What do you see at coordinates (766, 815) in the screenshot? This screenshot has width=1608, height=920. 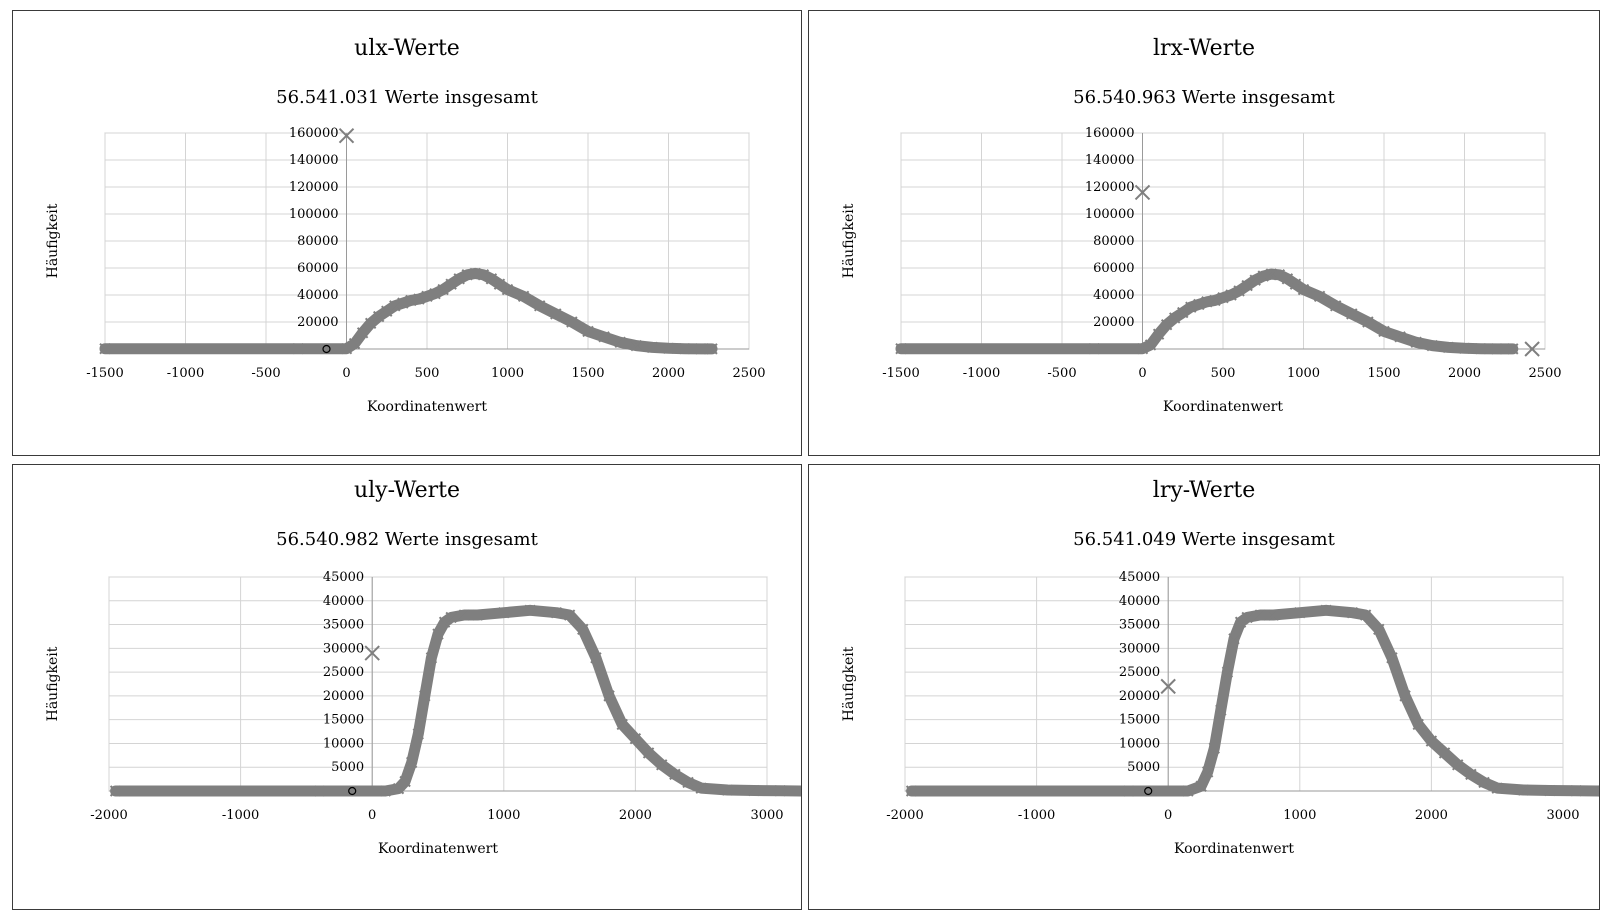 I see `x-tick-label: 3000` at bounding box center [766, 815].